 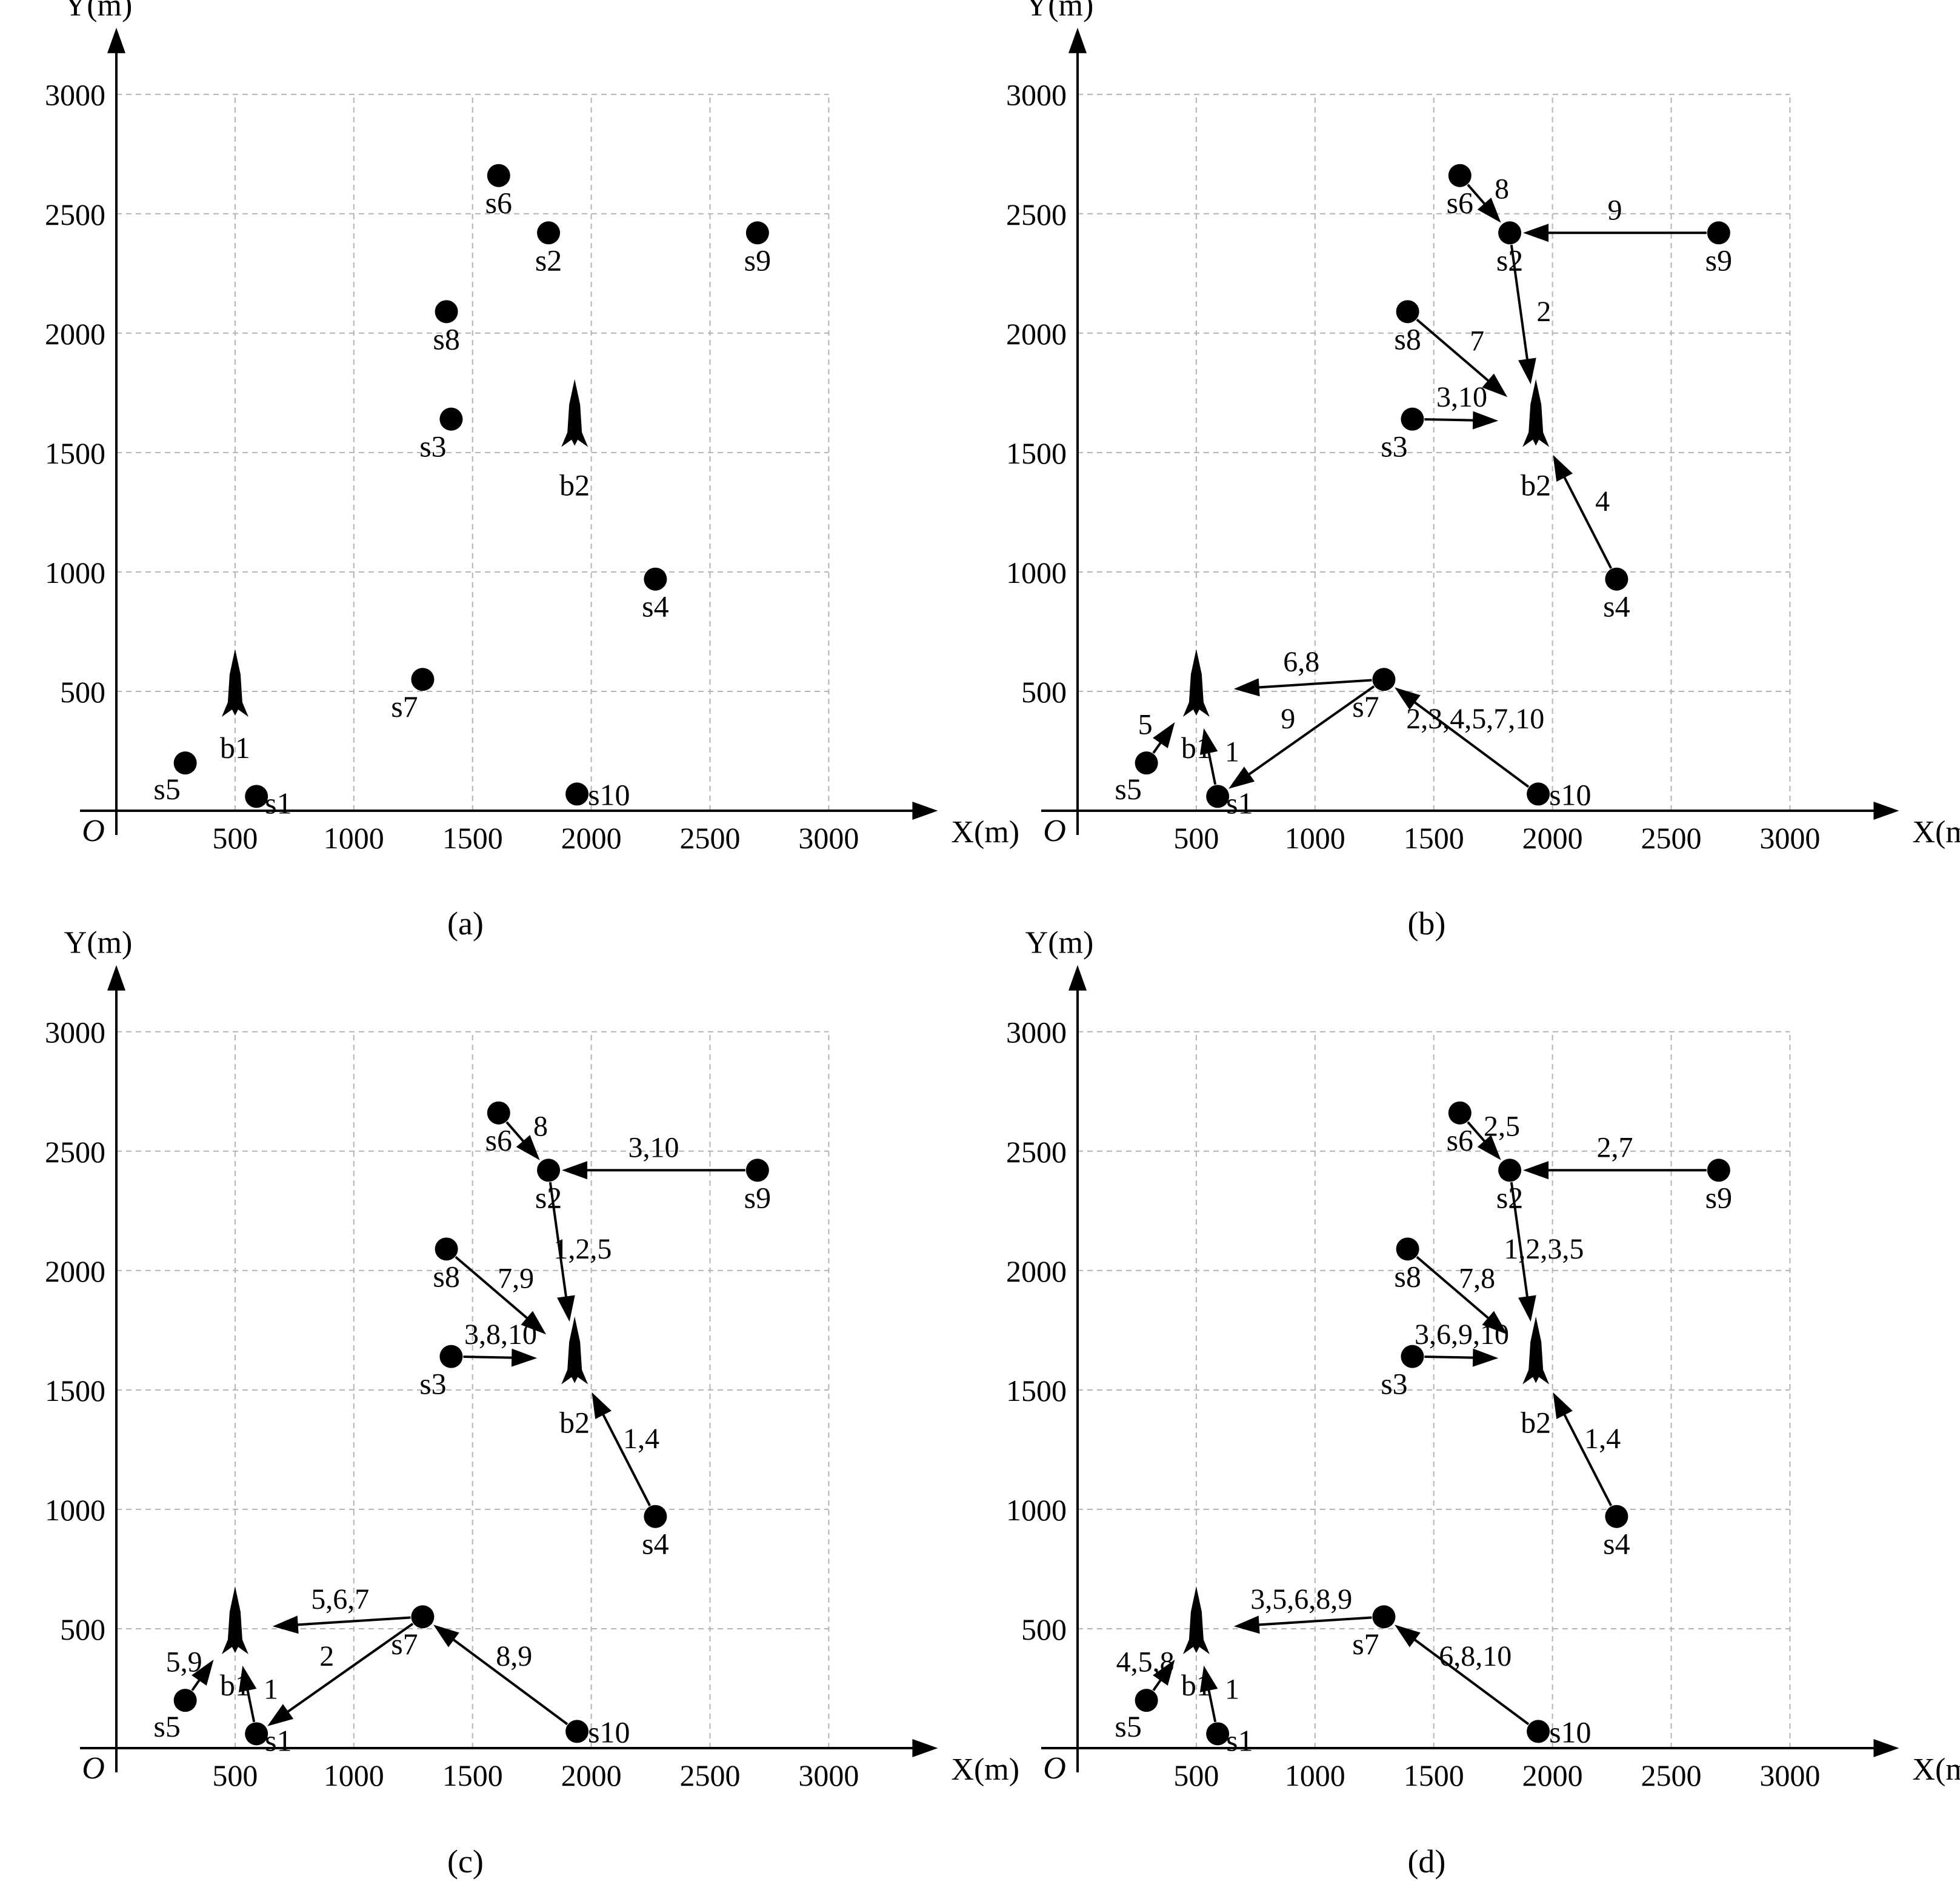 I want to click on sensor-s1, so click(x=256, y=1734).